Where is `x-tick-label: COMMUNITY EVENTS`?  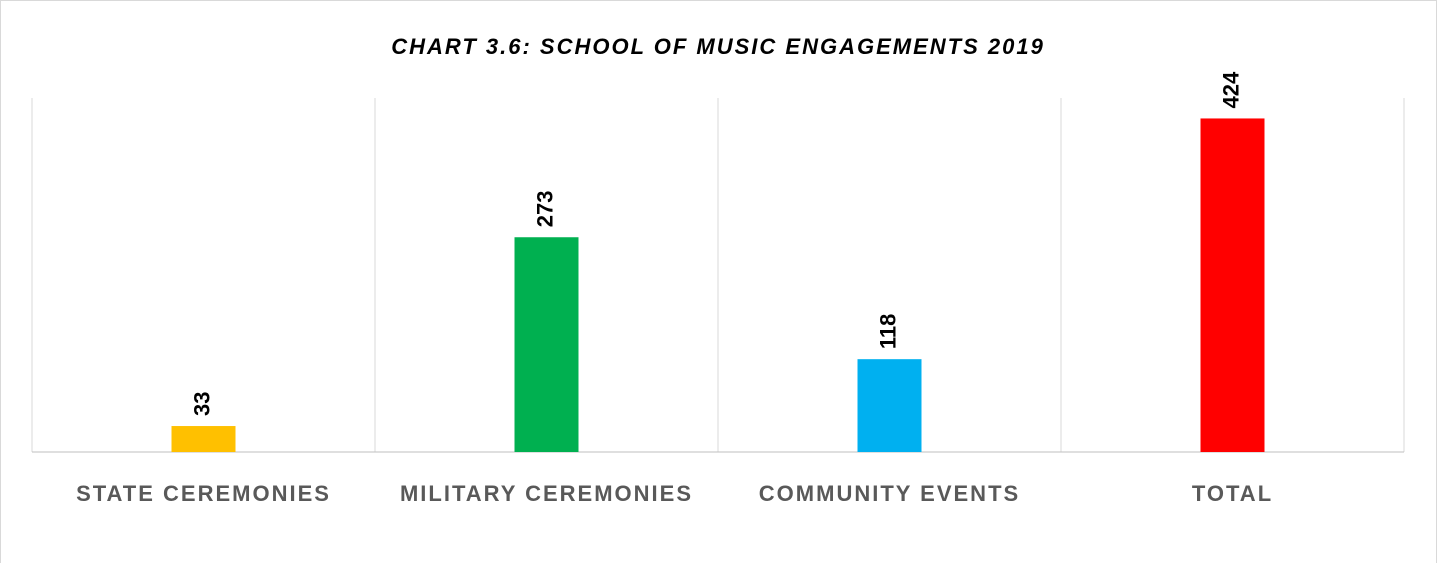
x-tick-label: COMMUNITY EVENTS is located at coordinates (889, 493).